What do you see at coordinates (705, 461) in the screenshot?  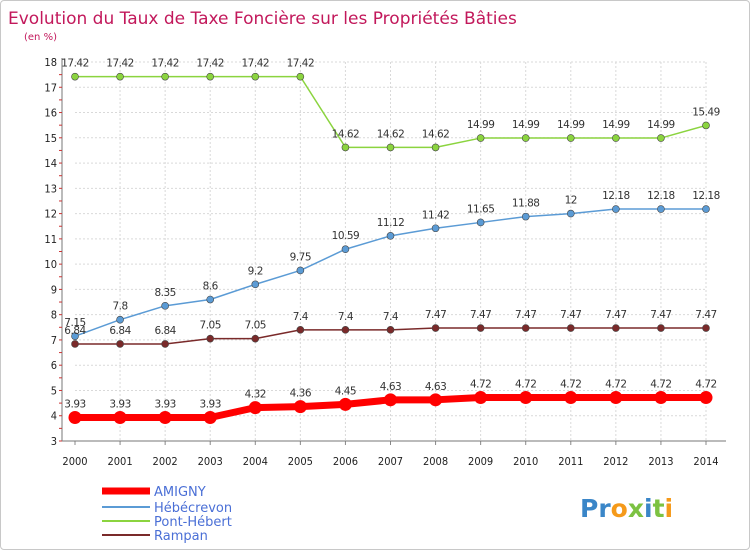 I see `x-tick-label: 2014` at bounding box center [705, 461].